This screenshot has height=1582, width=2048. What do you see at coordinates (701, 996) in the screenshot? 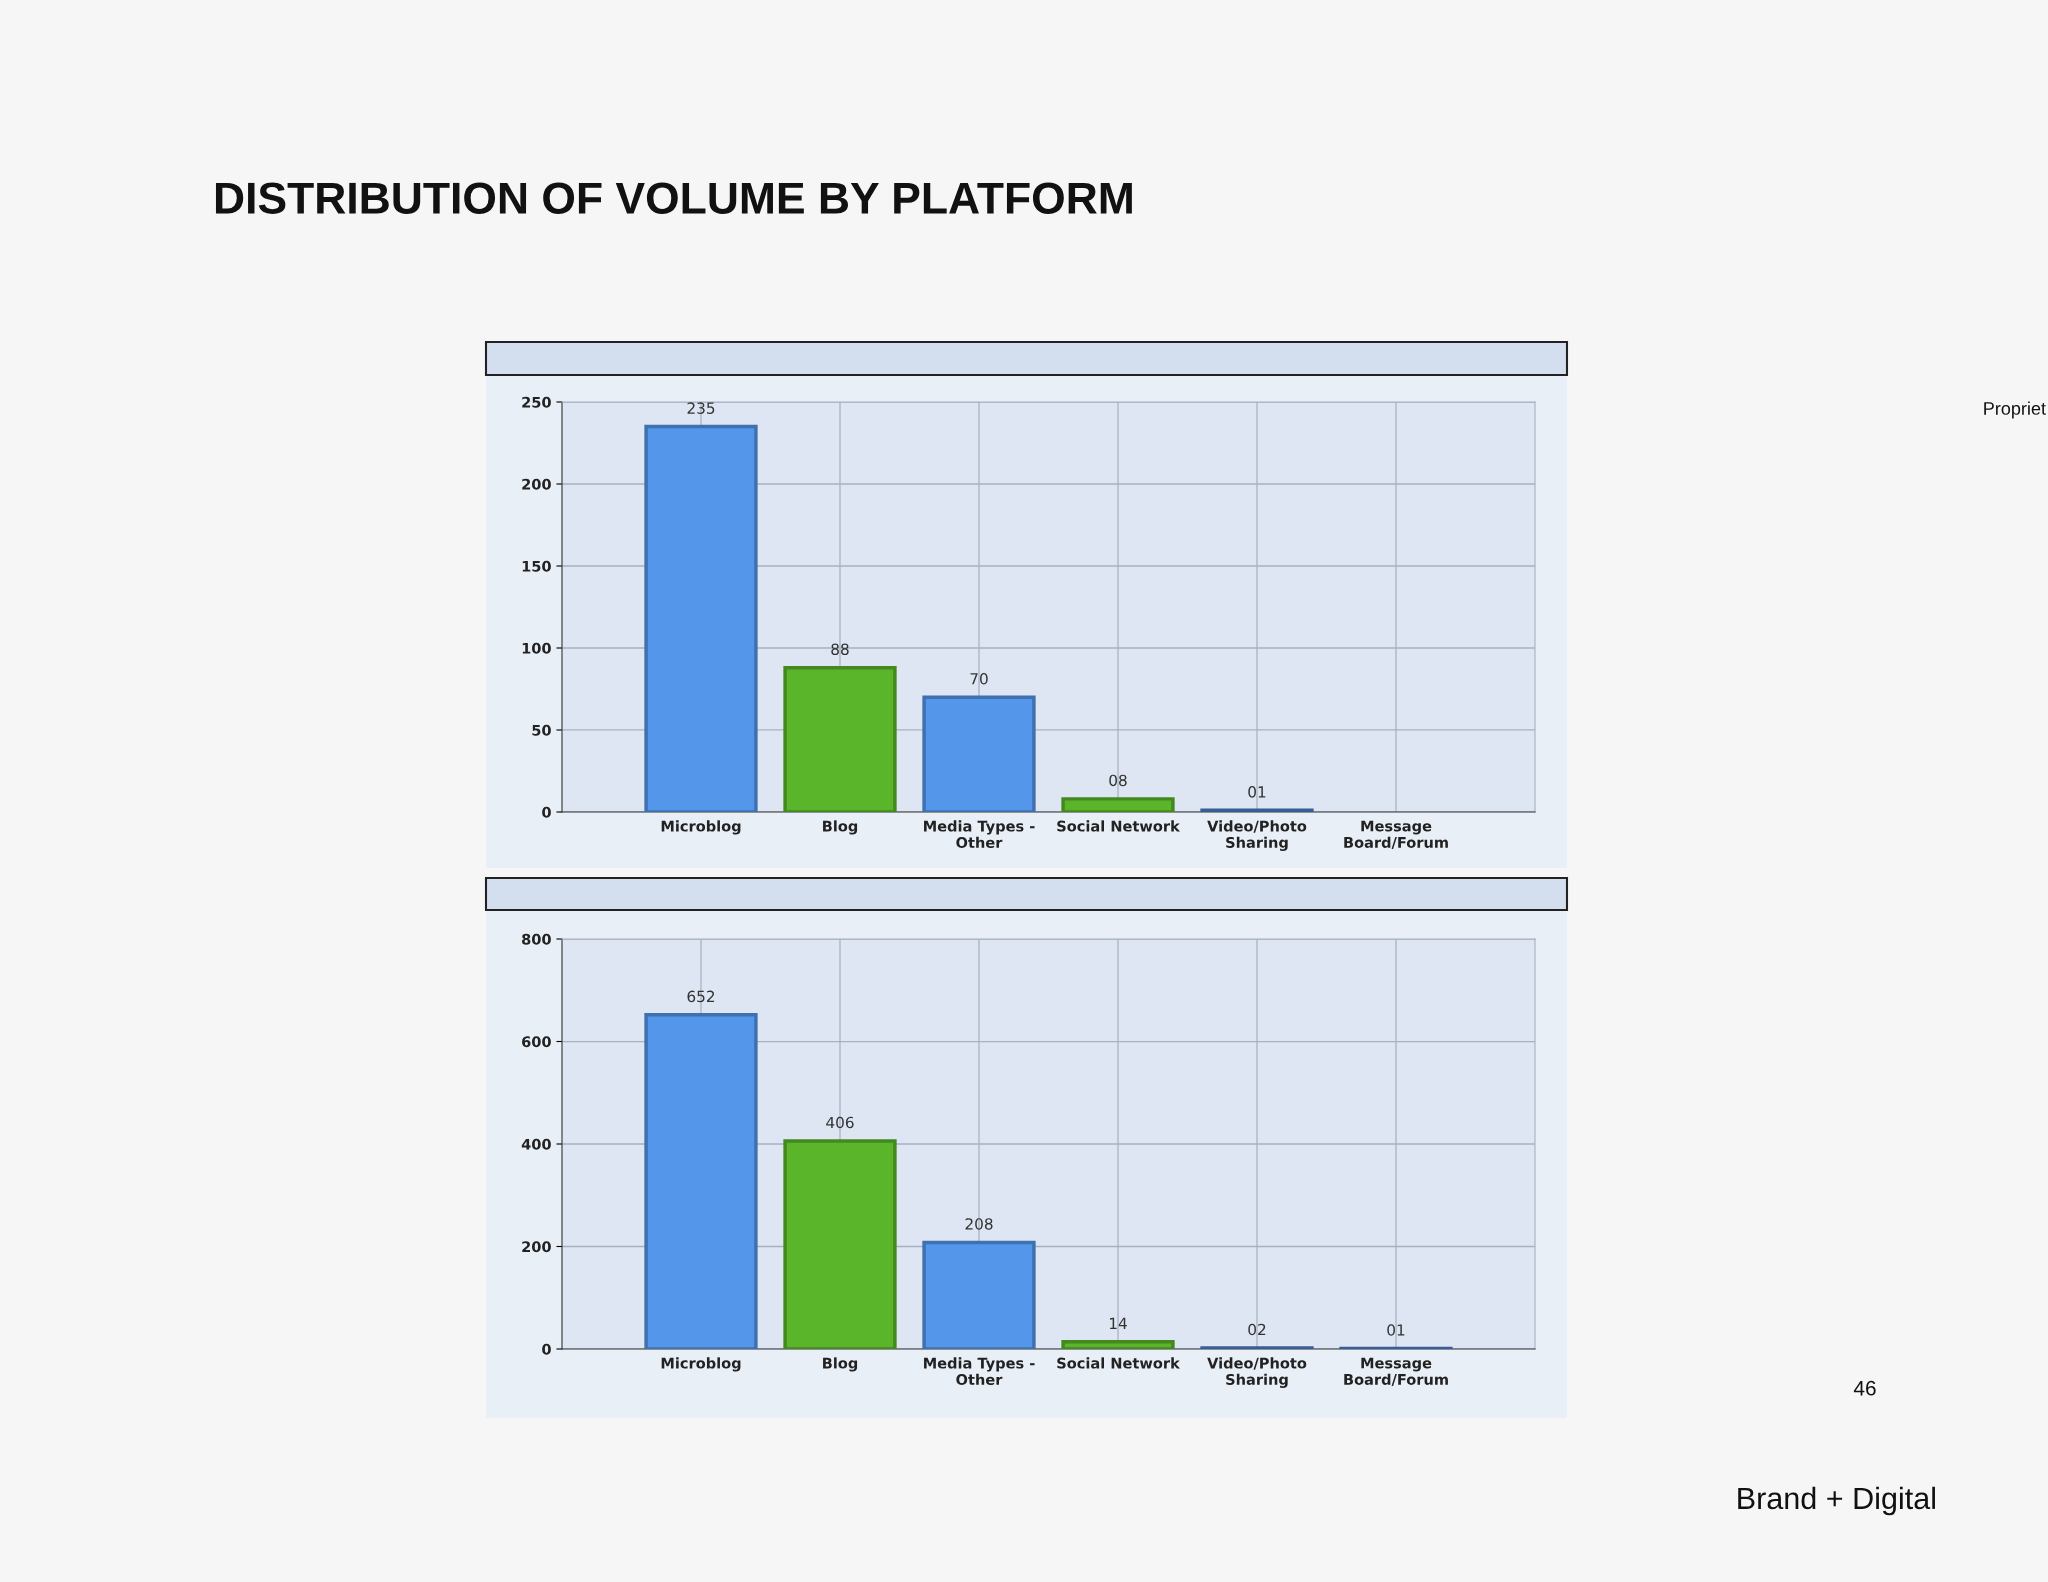
I see `data-label: 652` at bounding box center [701, 996].